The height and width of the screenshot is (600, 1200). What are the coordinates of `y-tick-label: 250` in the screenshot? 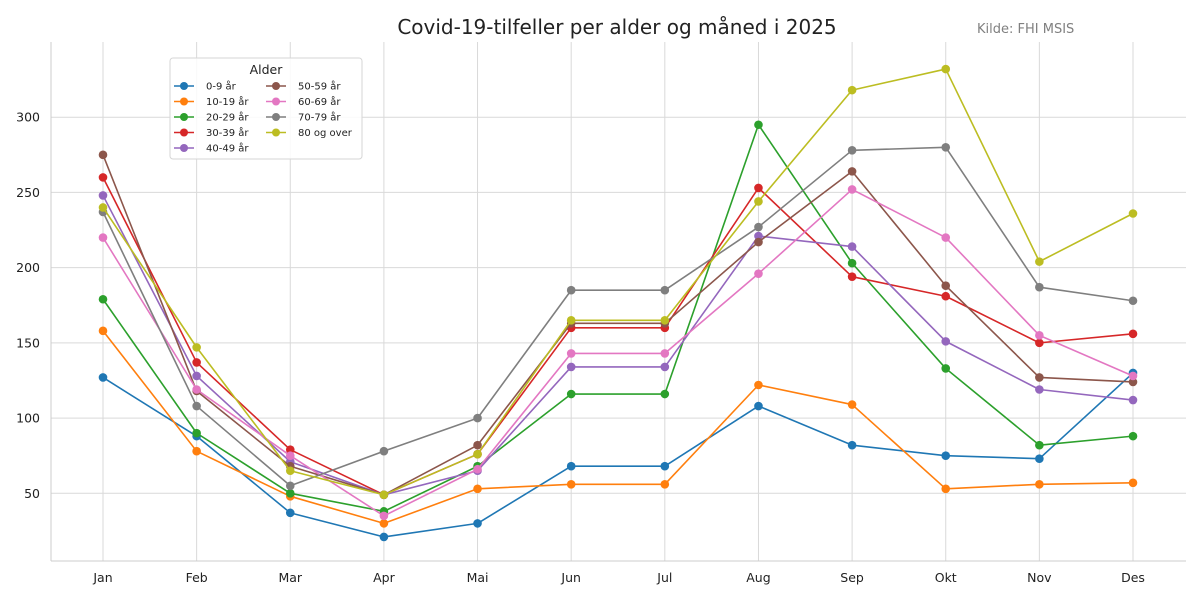 It's located at (28, 192).